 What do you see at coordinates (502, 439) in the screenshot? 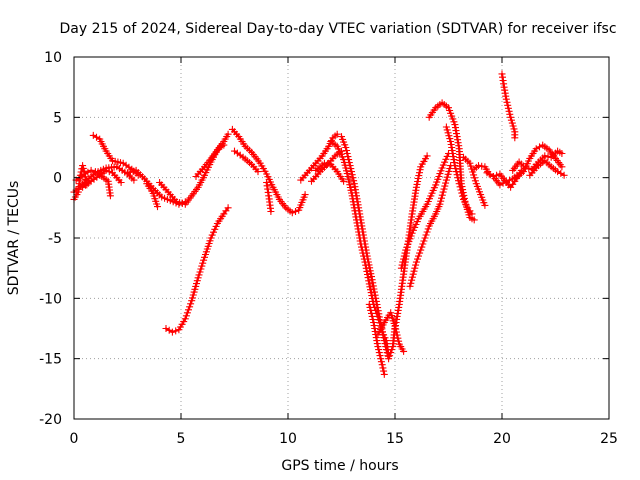
I see `x-tick-label: 20` at bounding box center [502, 439].